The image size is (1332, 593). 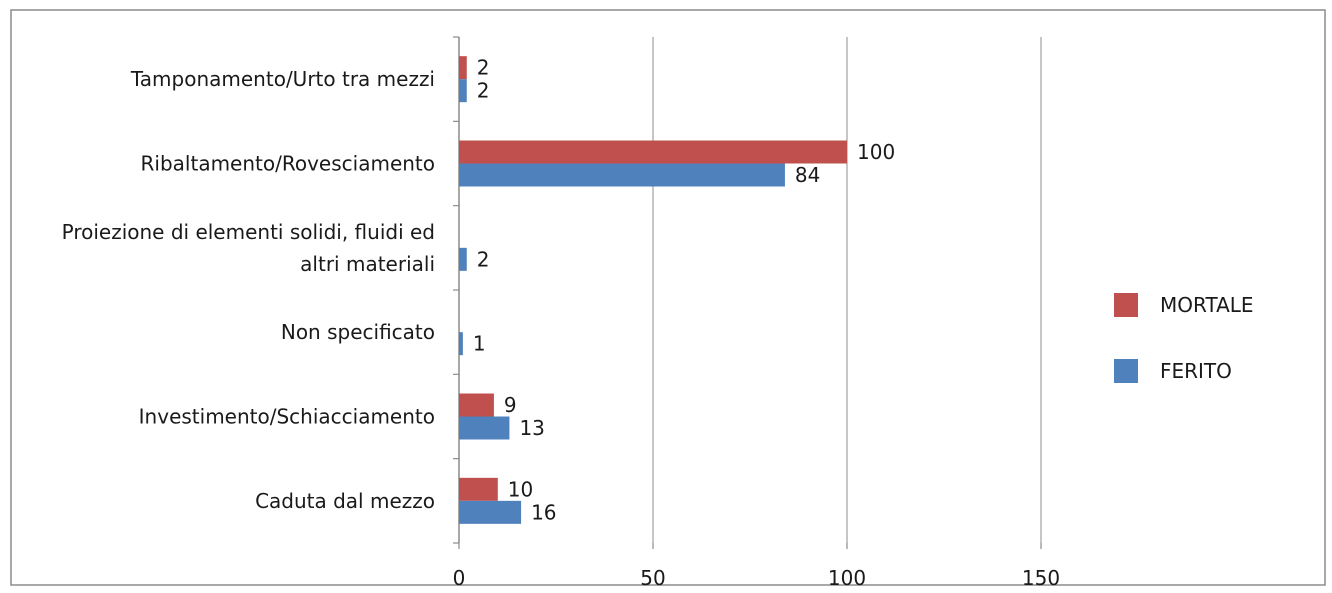 What do you see at coordinates (1041, 578) in the screenshot?
I see `x-tick-label: 150` at bounding box center [1041, 578].